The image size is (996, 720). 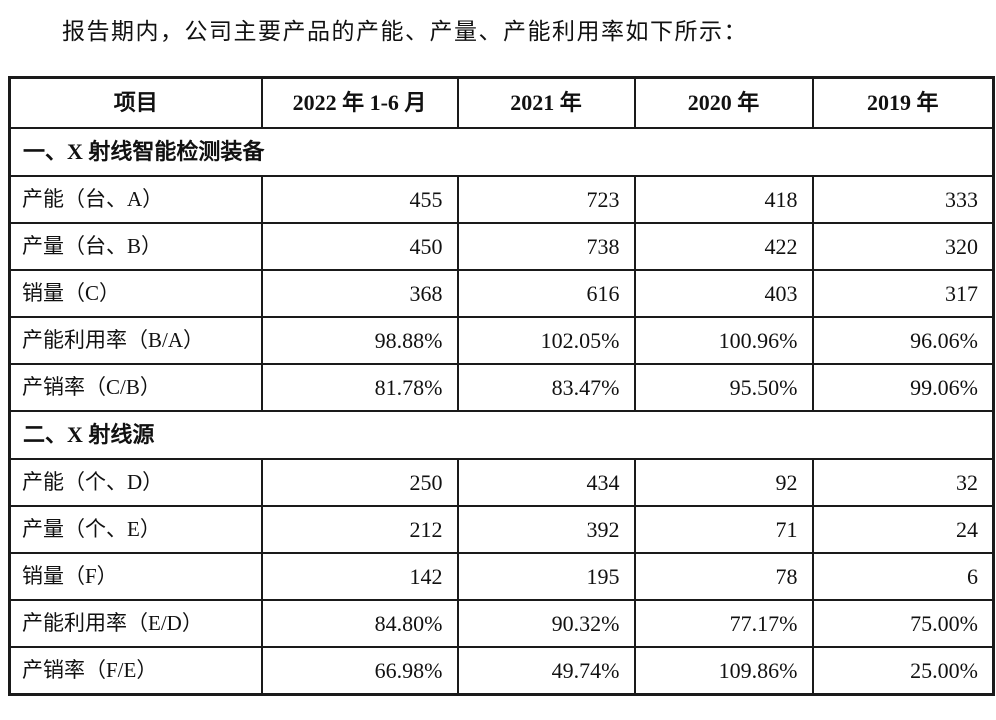 I want to click on cell-value: 96.06%, so click(x=903, y=340).